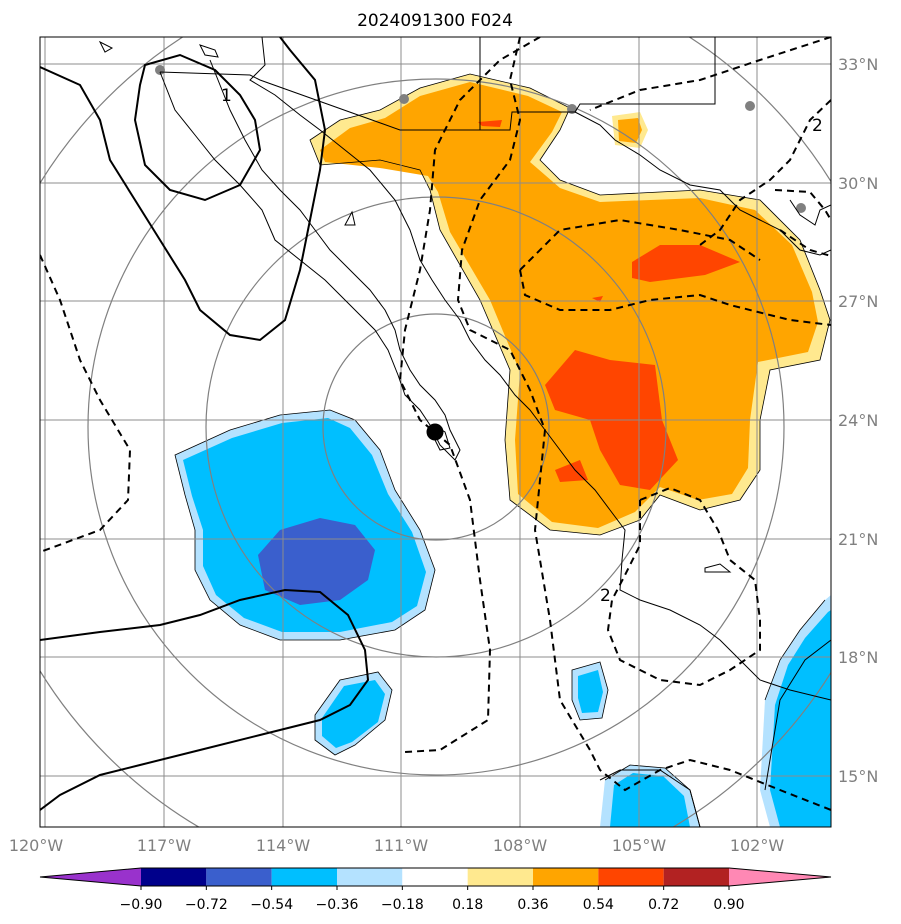 The width and height of the screenshot is (901, 924). What do you see at coordinates (164, 845) in the screenshot?
I see `lon-label: 117°W` at bounding box center [164, 845].